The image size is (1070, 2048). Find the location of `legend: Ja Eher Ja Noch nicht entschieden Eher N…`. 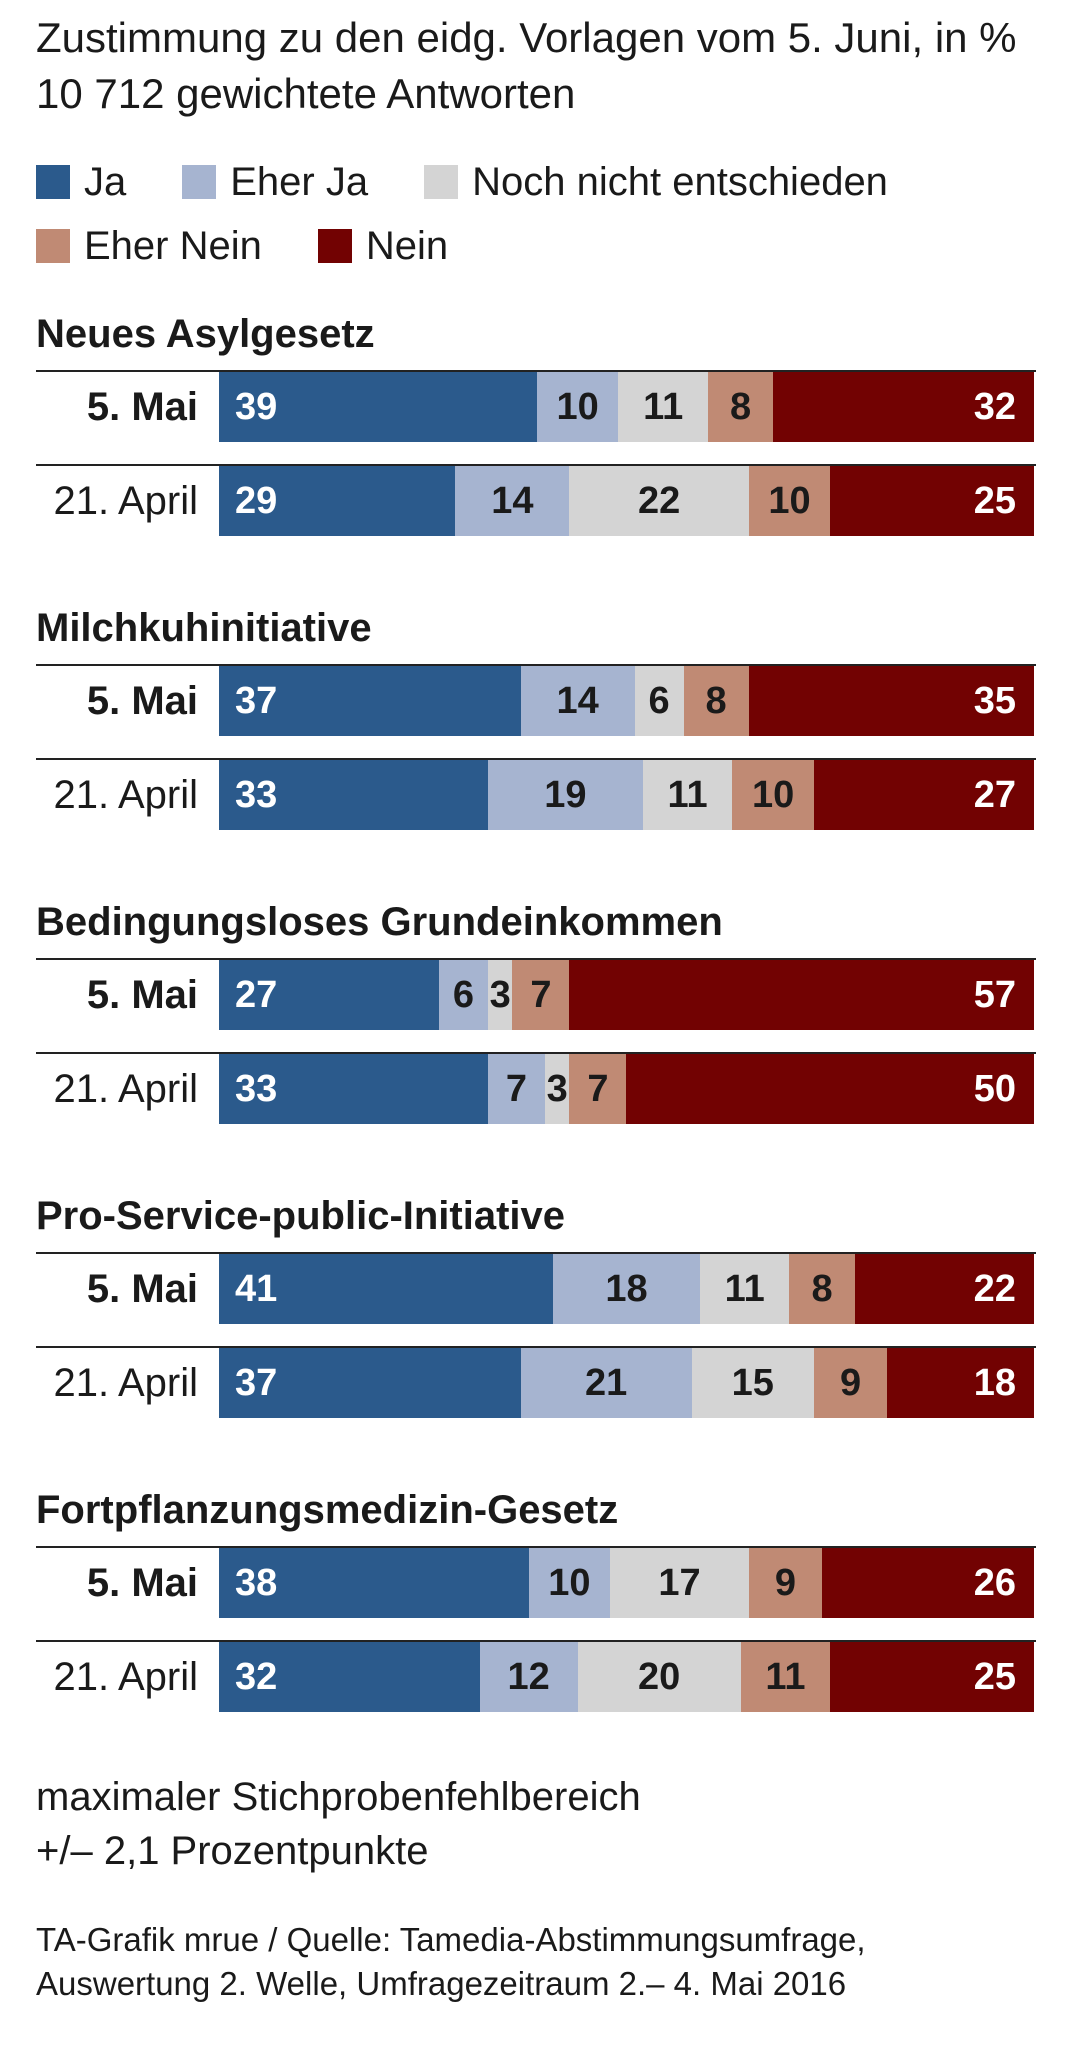

legend: Ja Eher Ja Noch nicht entschieden Eher N… is located at coordinates (536, 214).